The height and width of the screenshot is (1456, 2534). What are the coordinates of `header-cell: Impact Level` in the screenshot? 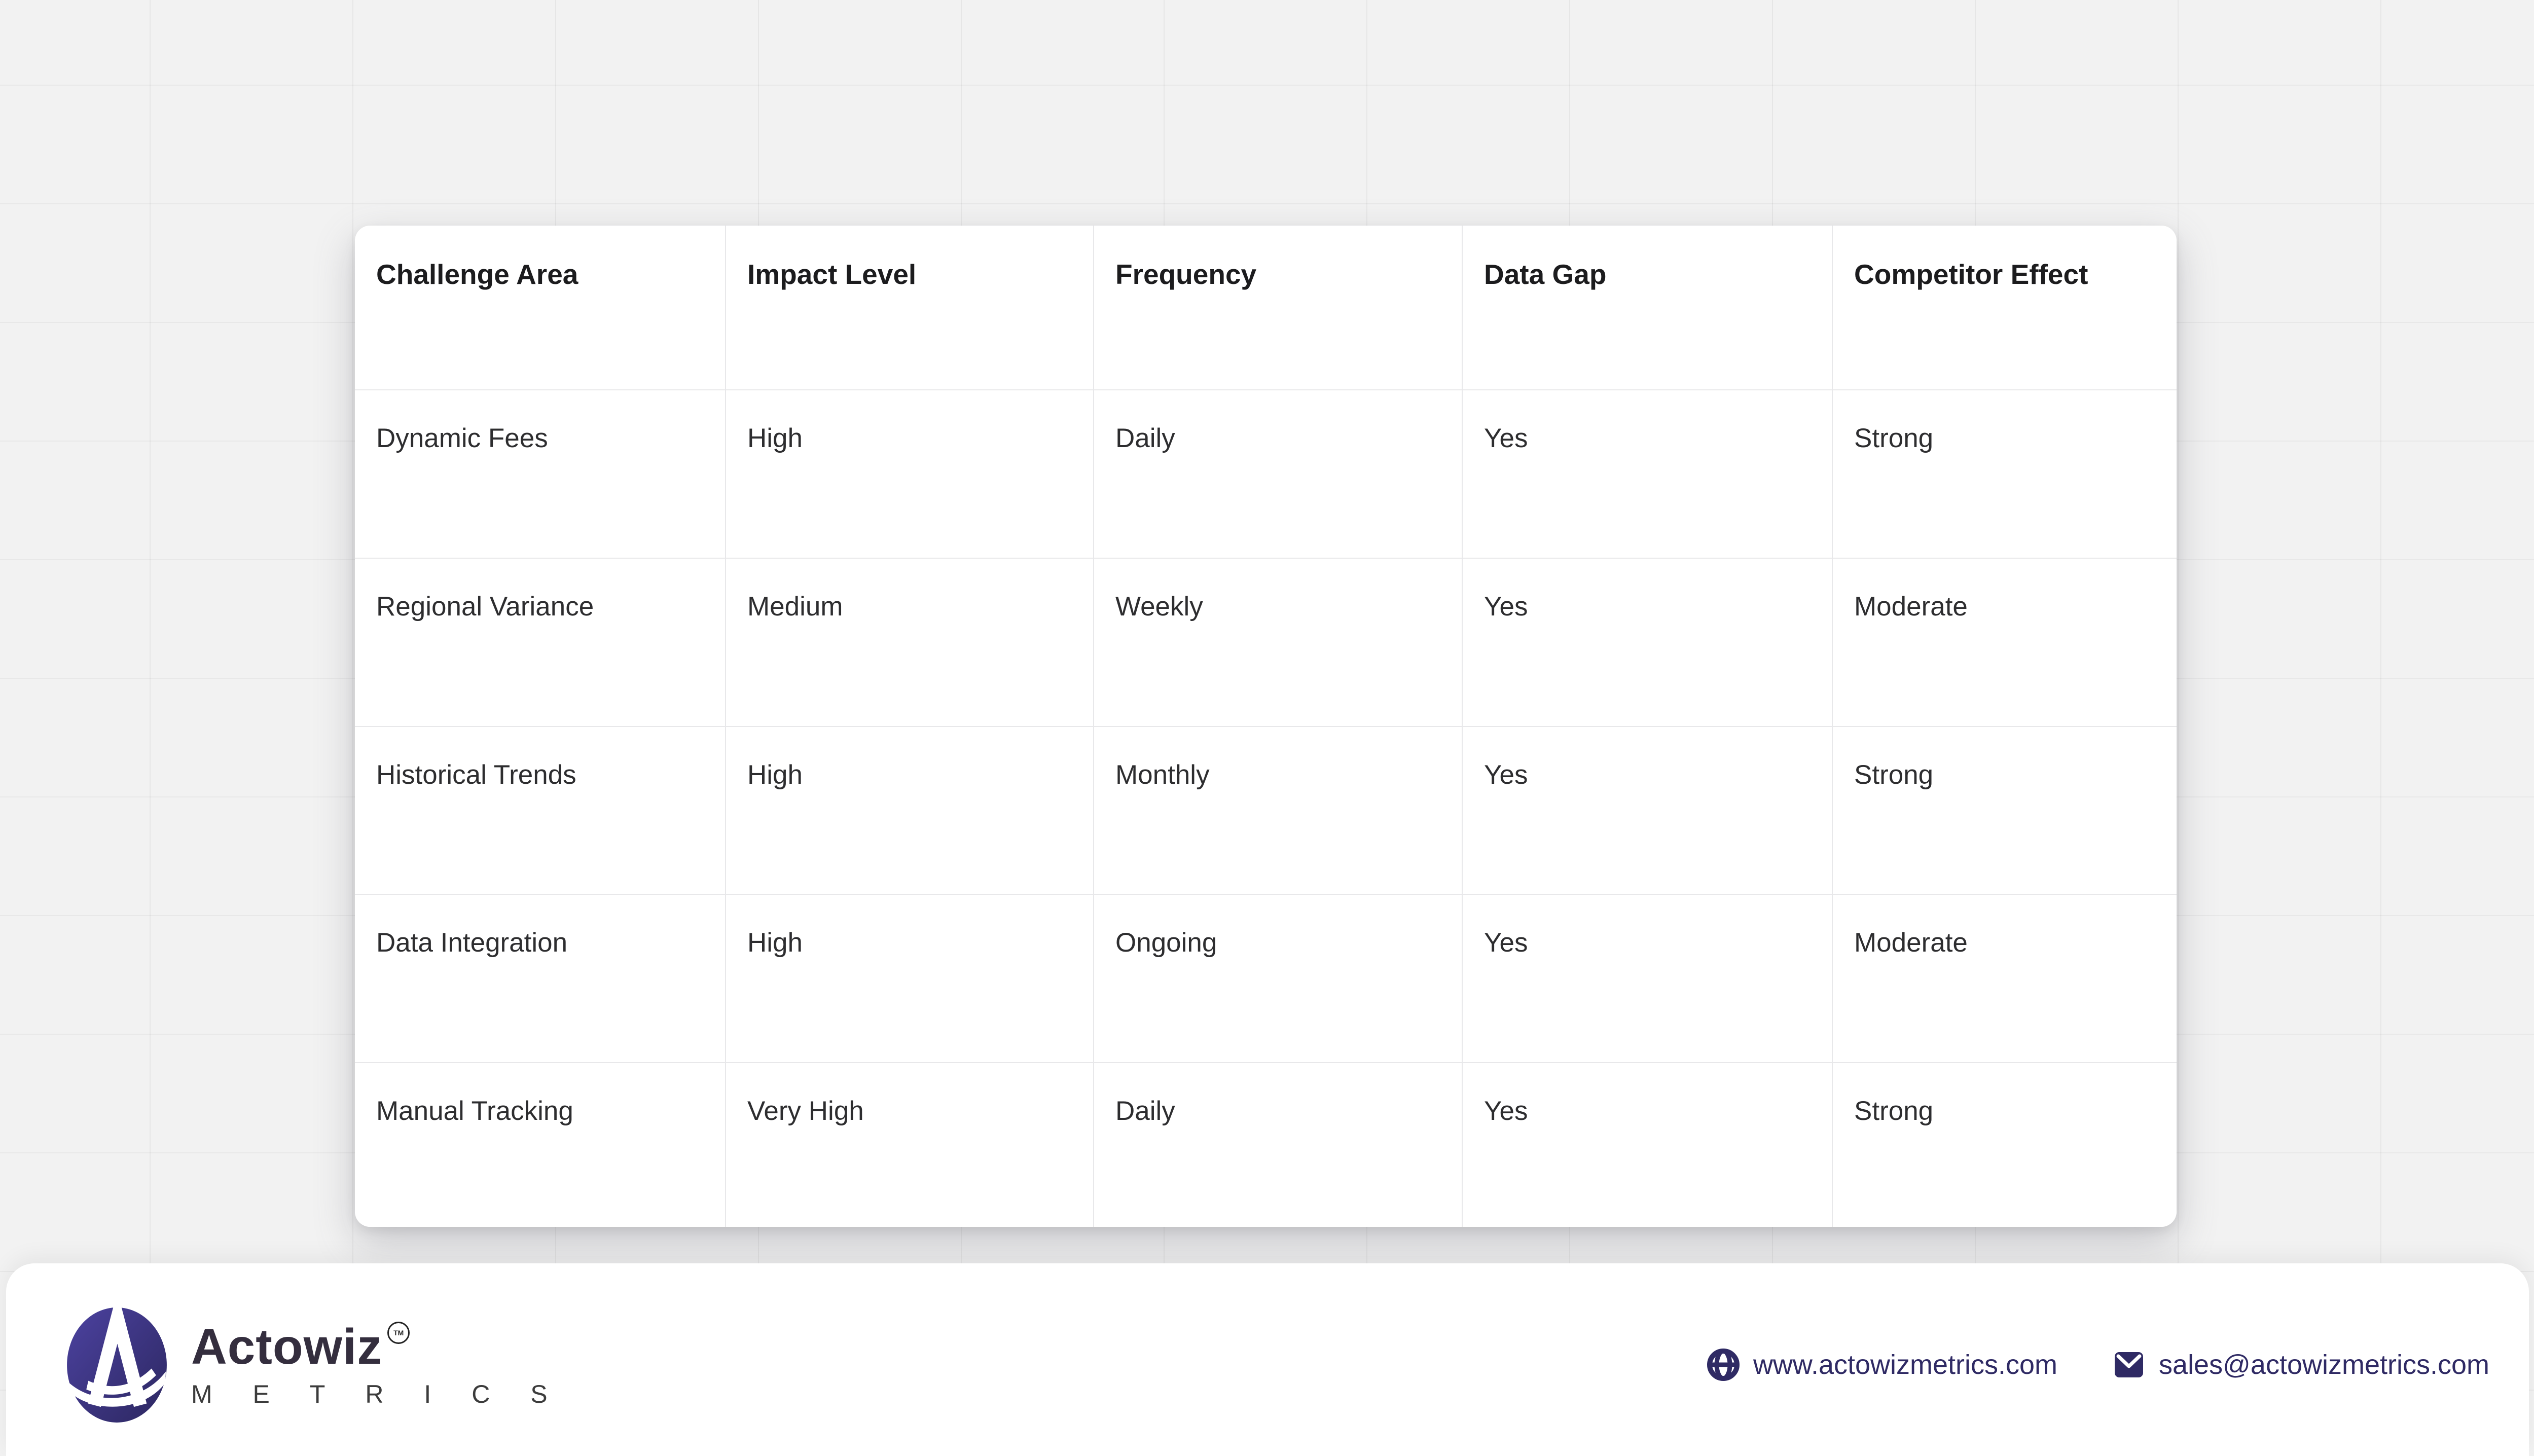 It's located at (910, 308).